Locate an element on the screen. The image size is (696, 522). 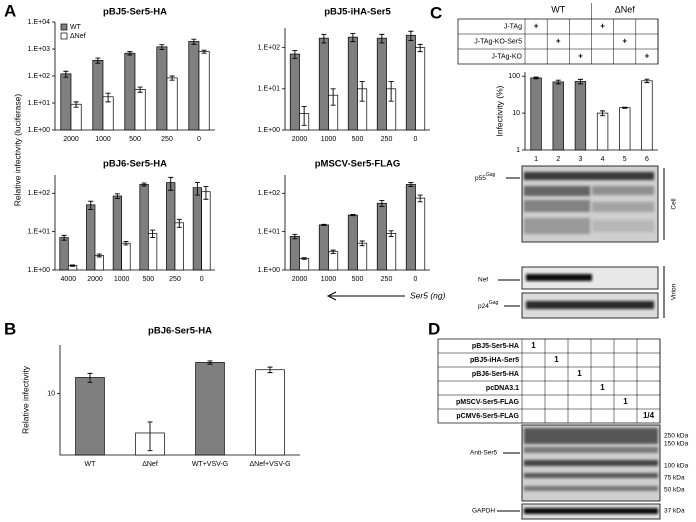
blot-label: GAPDH is located at coordinates (483, 511).